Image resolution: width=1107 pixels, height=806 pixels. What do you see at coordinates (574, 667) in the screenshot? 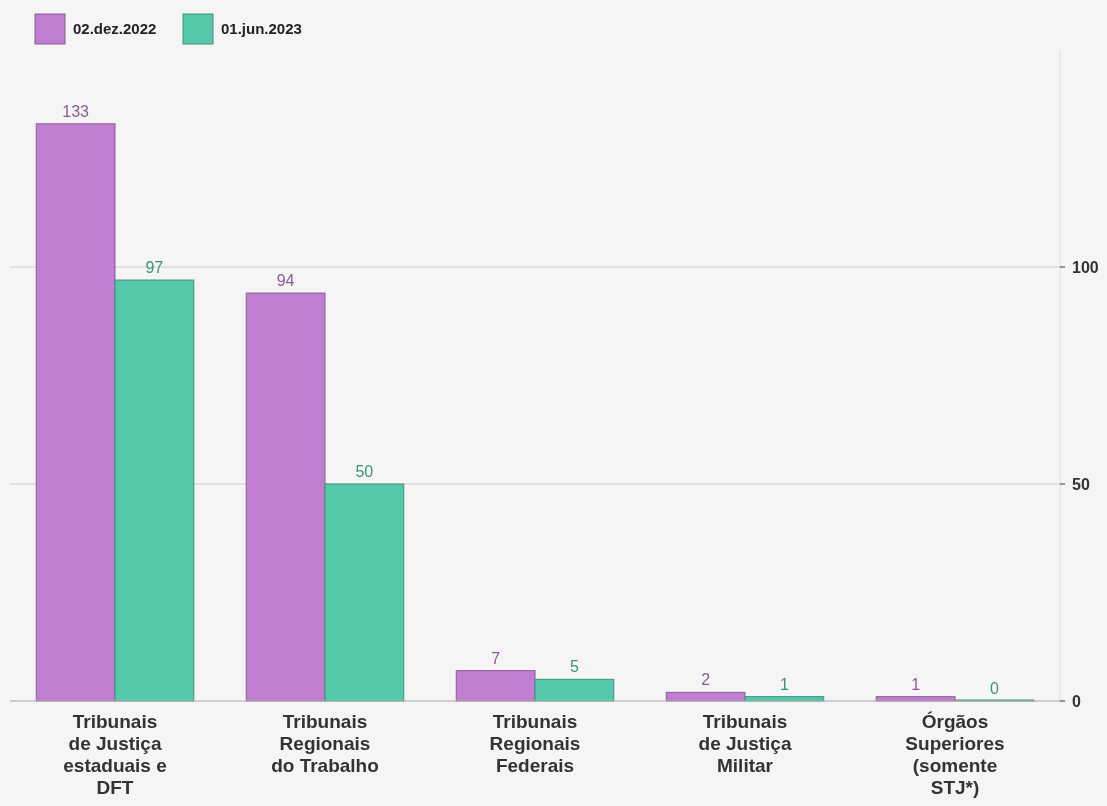
I see `data-label: 5` at bounding box center [574, 667].